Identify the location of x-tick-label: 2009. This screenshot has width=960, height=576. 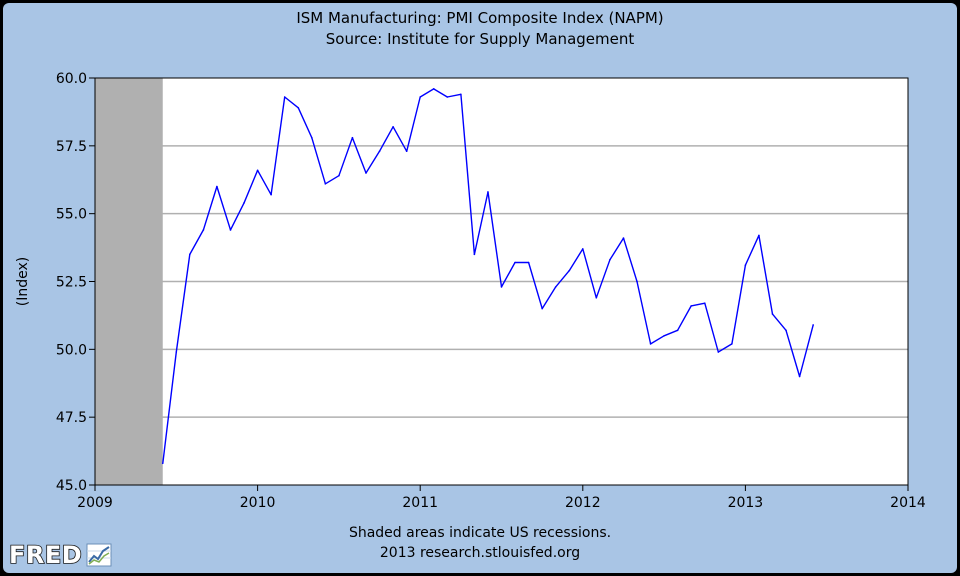
(95, 503).